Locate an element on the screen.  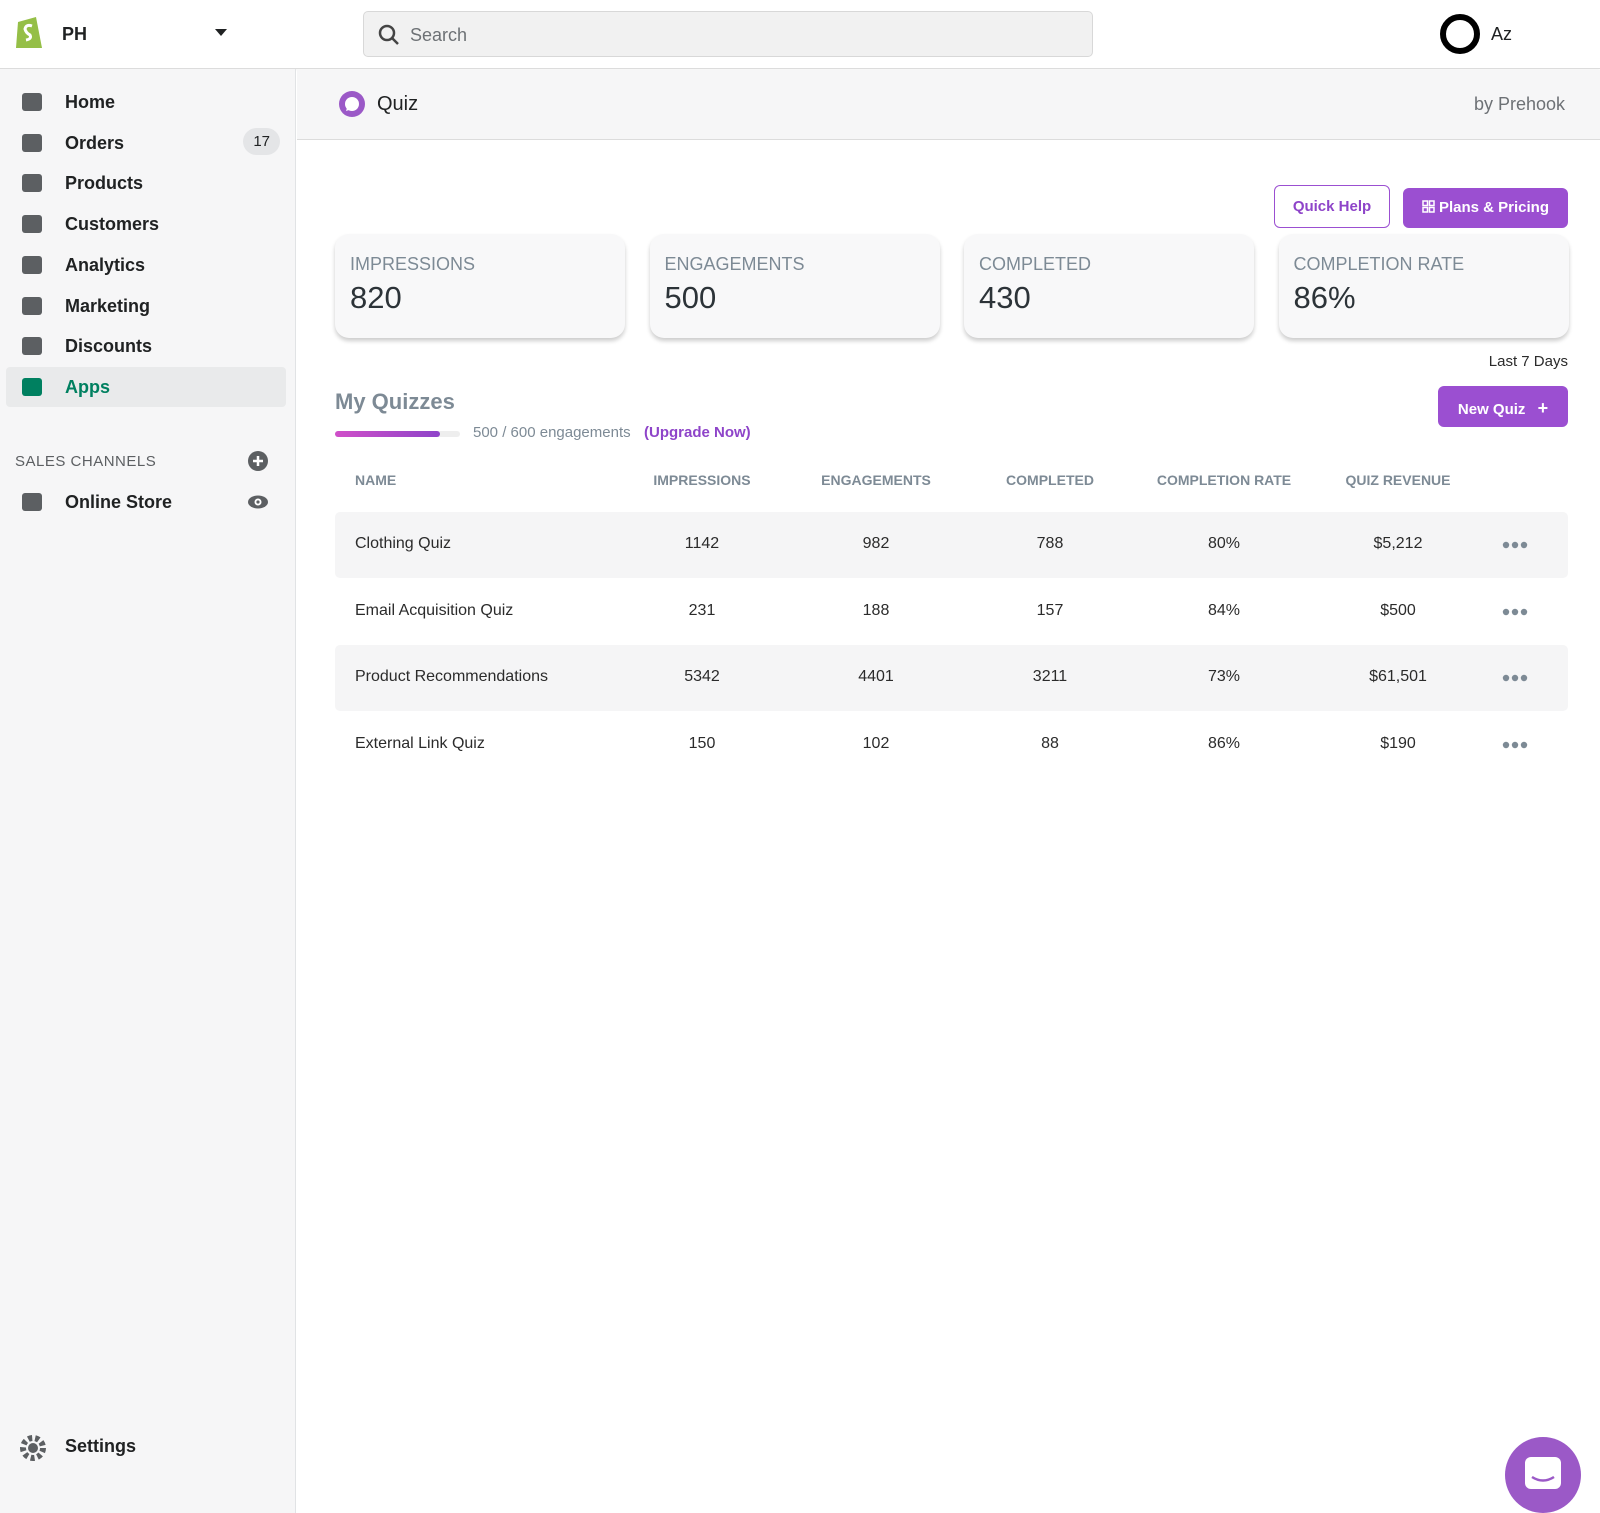
nav-item: Marketing is located at coordinates (146, 306).